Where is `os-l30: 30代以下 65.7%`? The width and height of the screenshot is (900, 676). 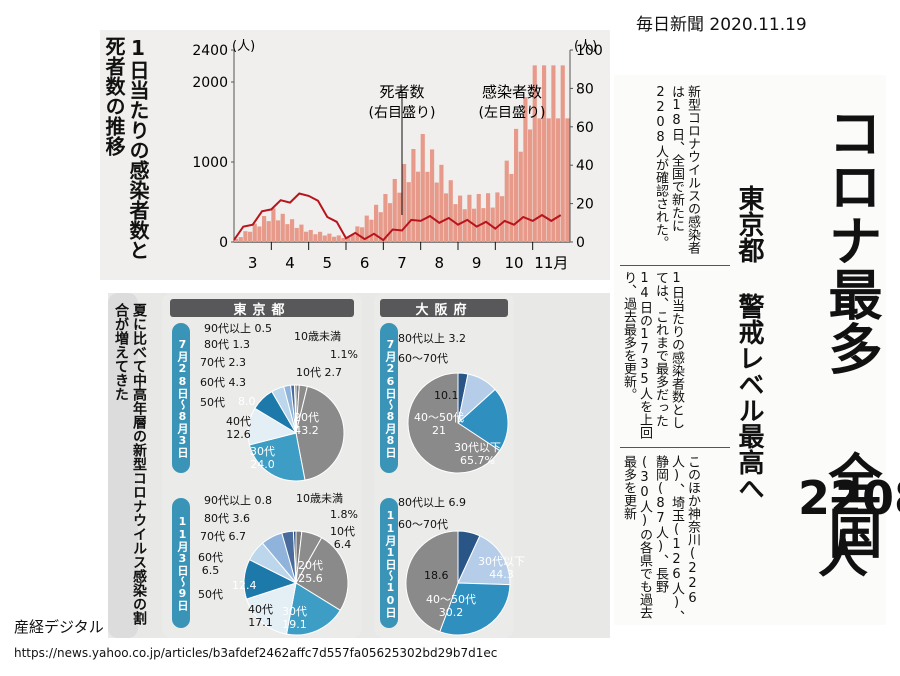 os-l30: 30代以下 65.7% is located at coordinates (477, 454).